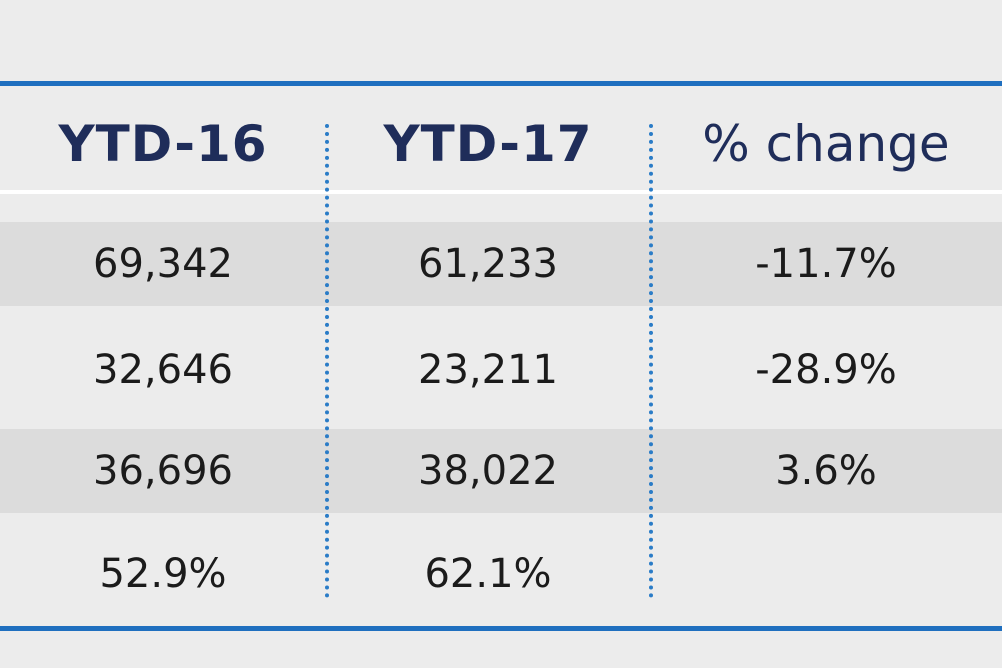 The width and height of the screenshot is (1002, 668). What do you see at coordinates (826, 370) in the screenshot?
I see `cell-percent-change: -28.9%` at bounding box center [826, 370].